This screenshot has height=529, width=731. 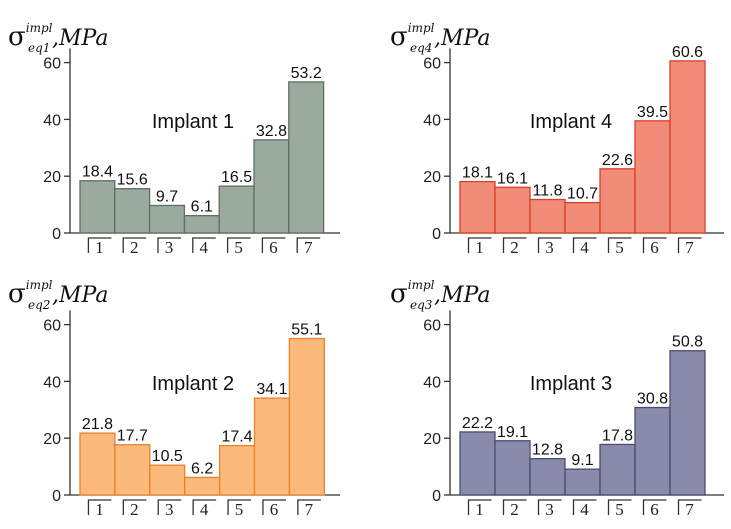 What do you see at coordinates (687, 52) in the screenshot?
I see `data-label: 60.6` at bounding box center [687, 52].